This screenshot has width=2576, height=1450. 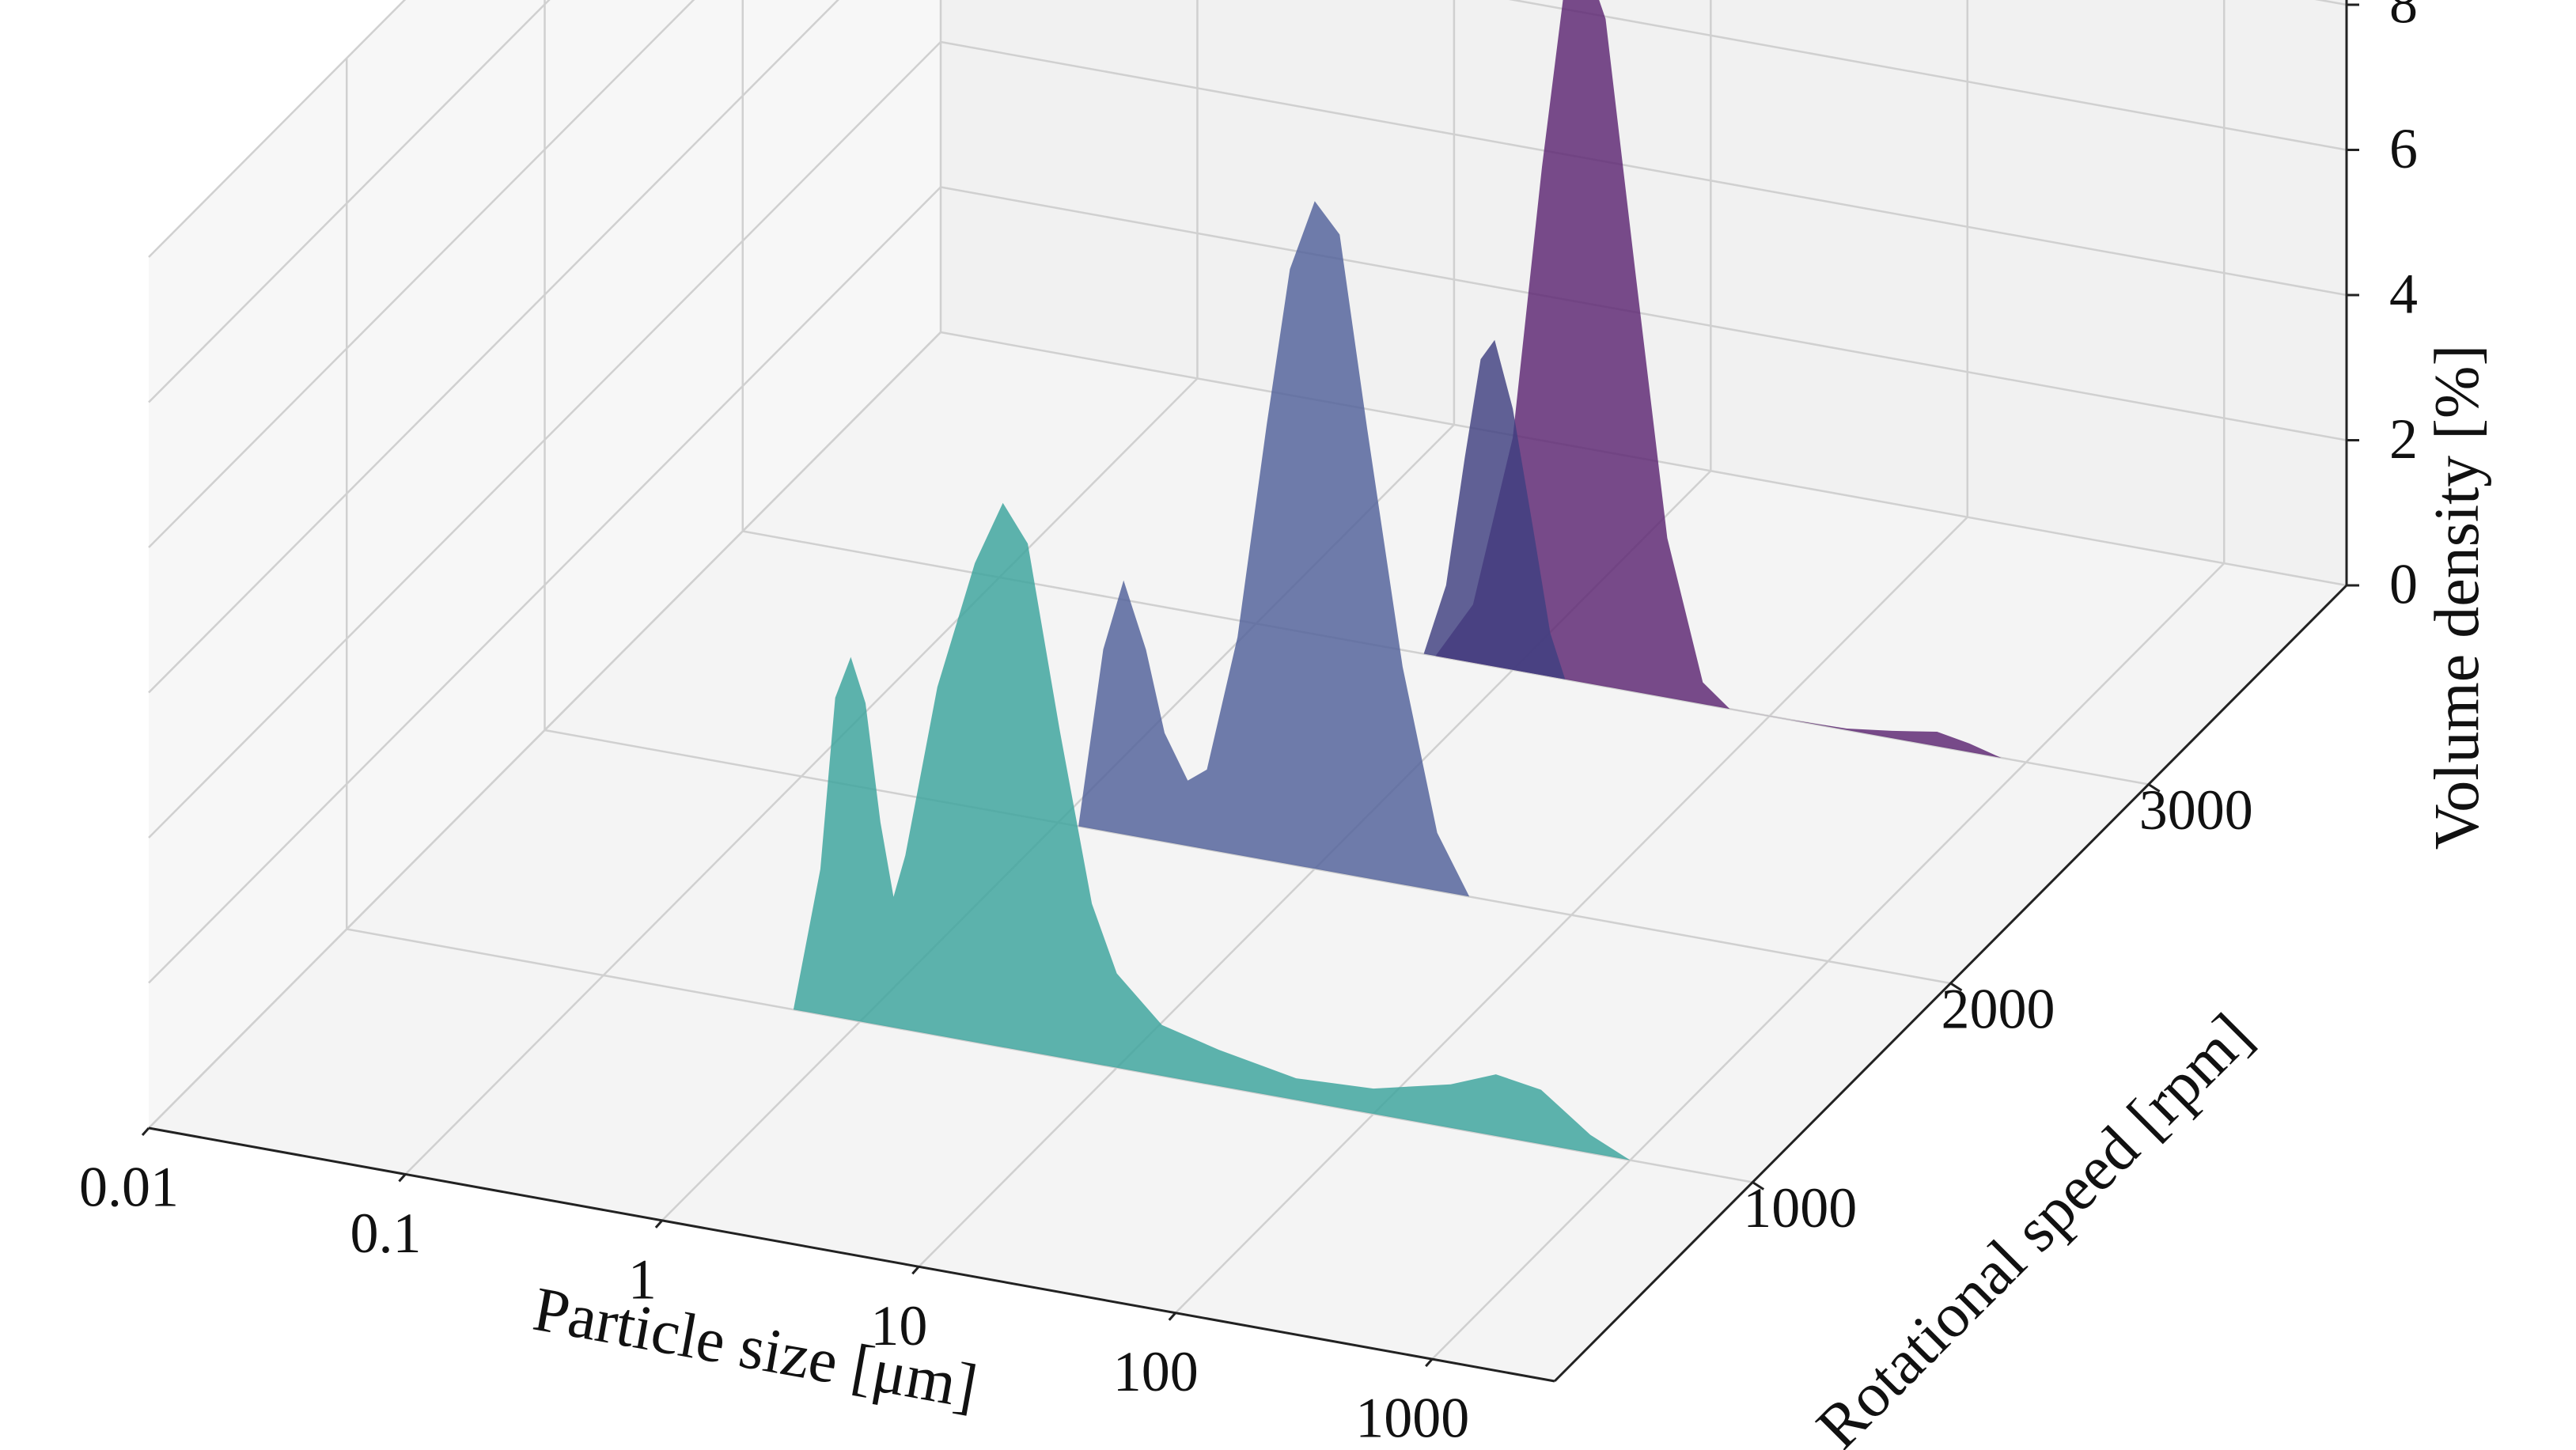 I want to click on z-tick-label: 0, so click(x=2403, y=584).